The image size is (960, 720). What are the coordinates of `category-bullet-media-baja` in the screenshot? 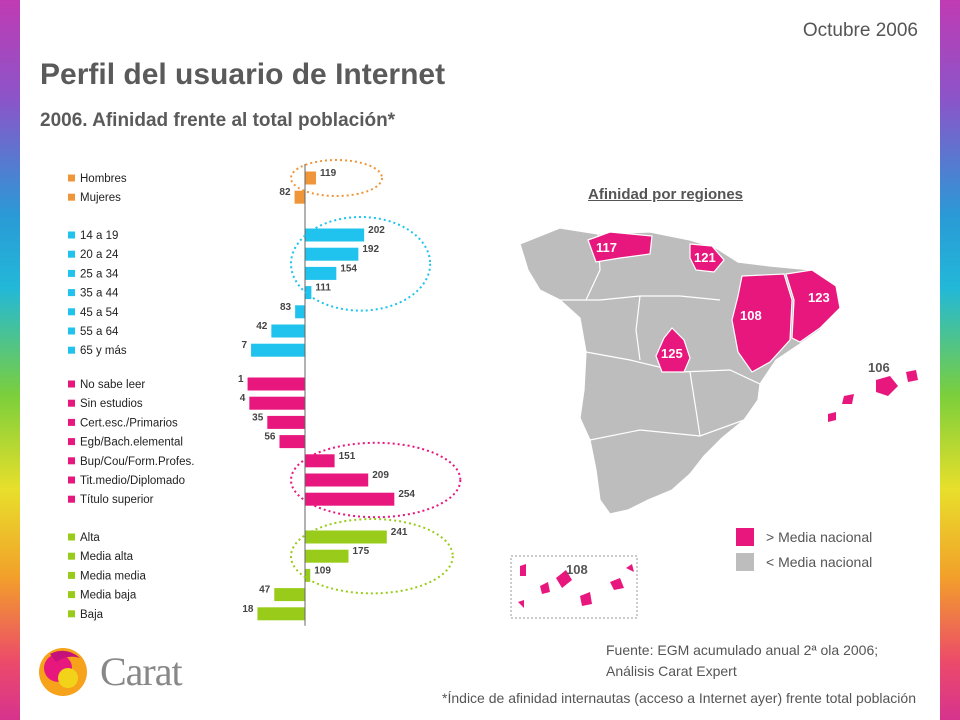 It's located at (71, 595).